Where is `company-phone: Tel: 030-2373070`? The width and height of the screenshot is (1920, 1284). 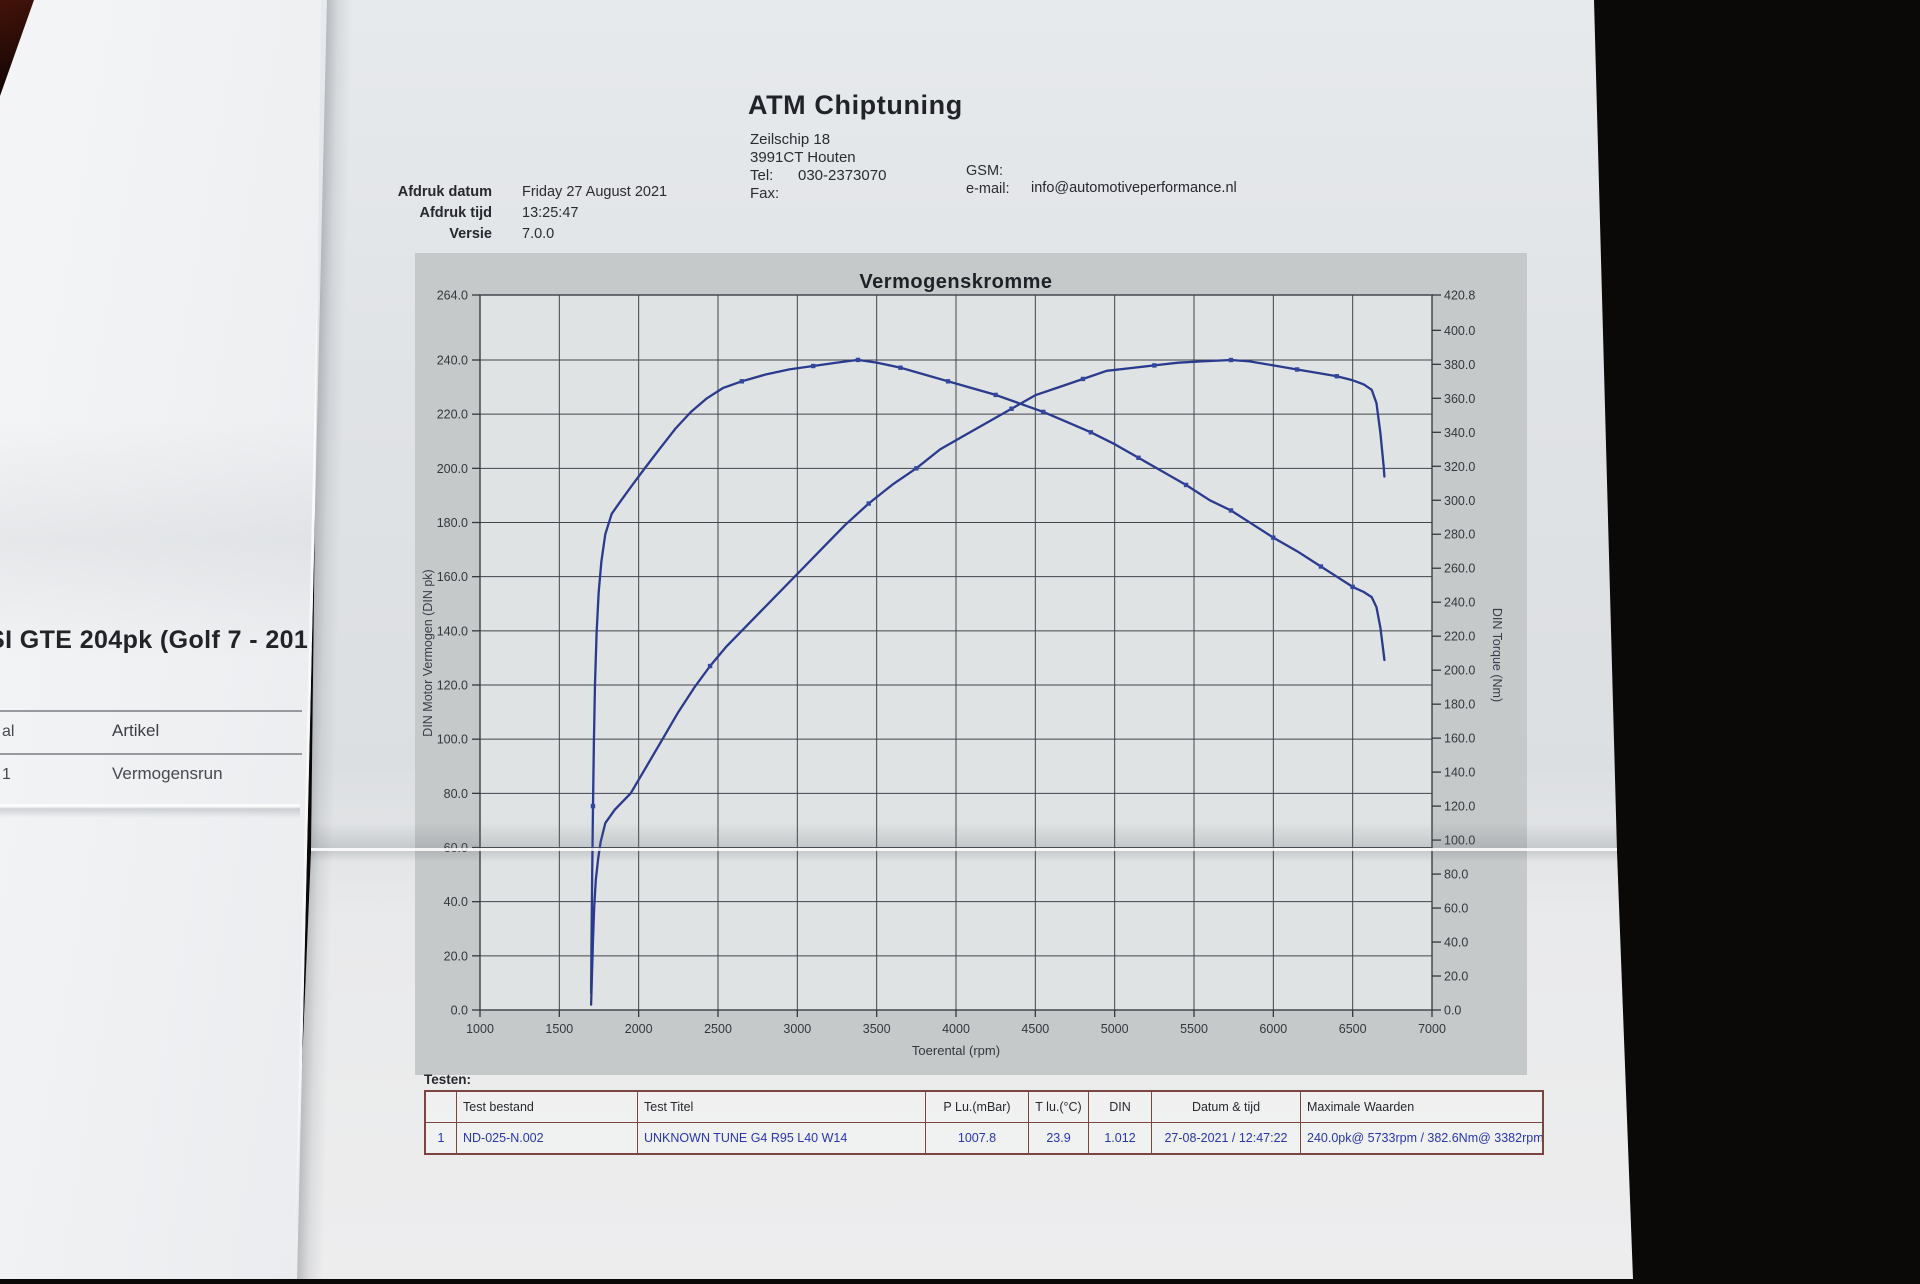
company-phone: Tel: 030-2373070 is located at coordinates (818, 175).